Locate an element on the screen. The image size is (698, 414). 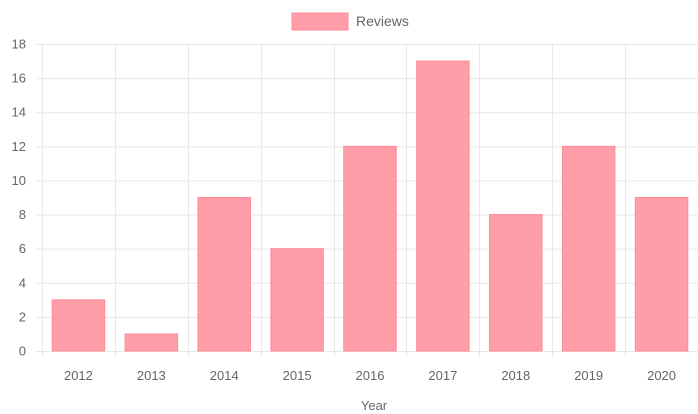
x-axis-title: Year is located at coordinates (374, 405).